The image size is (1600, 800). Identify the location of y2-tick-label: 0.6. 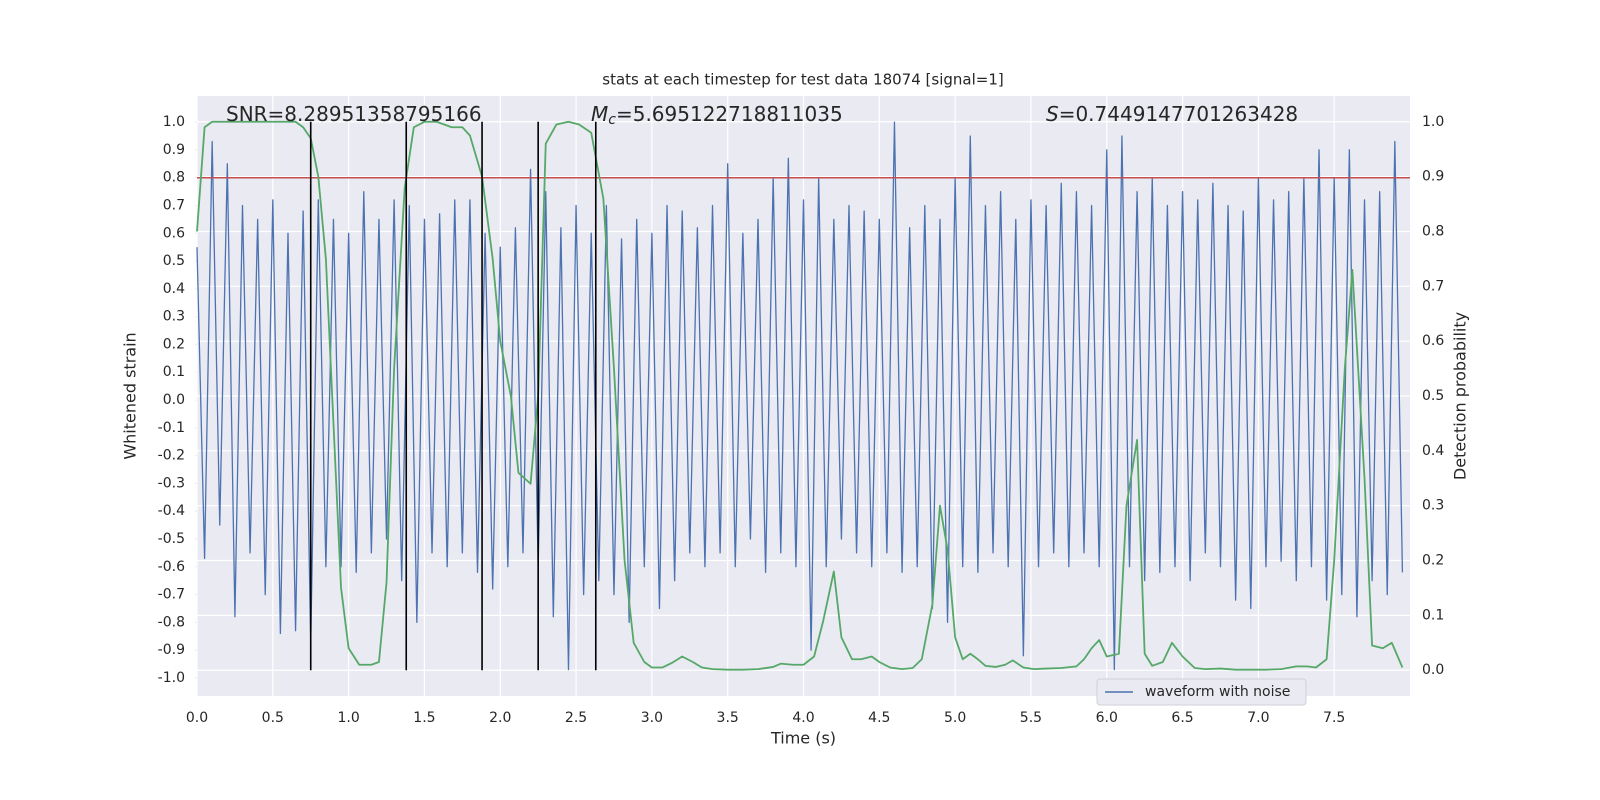
(1433, 341).